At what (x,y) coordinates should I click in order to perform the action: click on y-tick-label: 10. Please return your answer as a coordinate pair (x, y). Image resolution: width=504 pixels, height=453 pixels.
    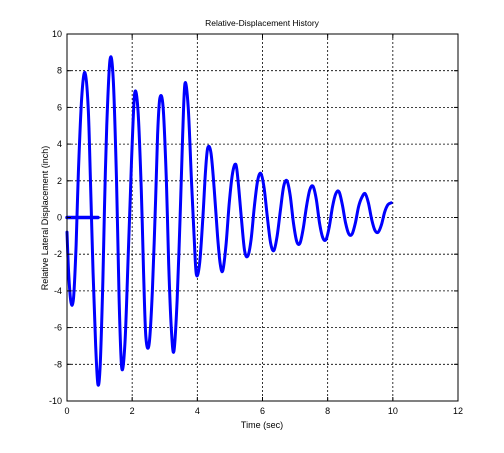
    Looking at the image, I should click on (57, 34).